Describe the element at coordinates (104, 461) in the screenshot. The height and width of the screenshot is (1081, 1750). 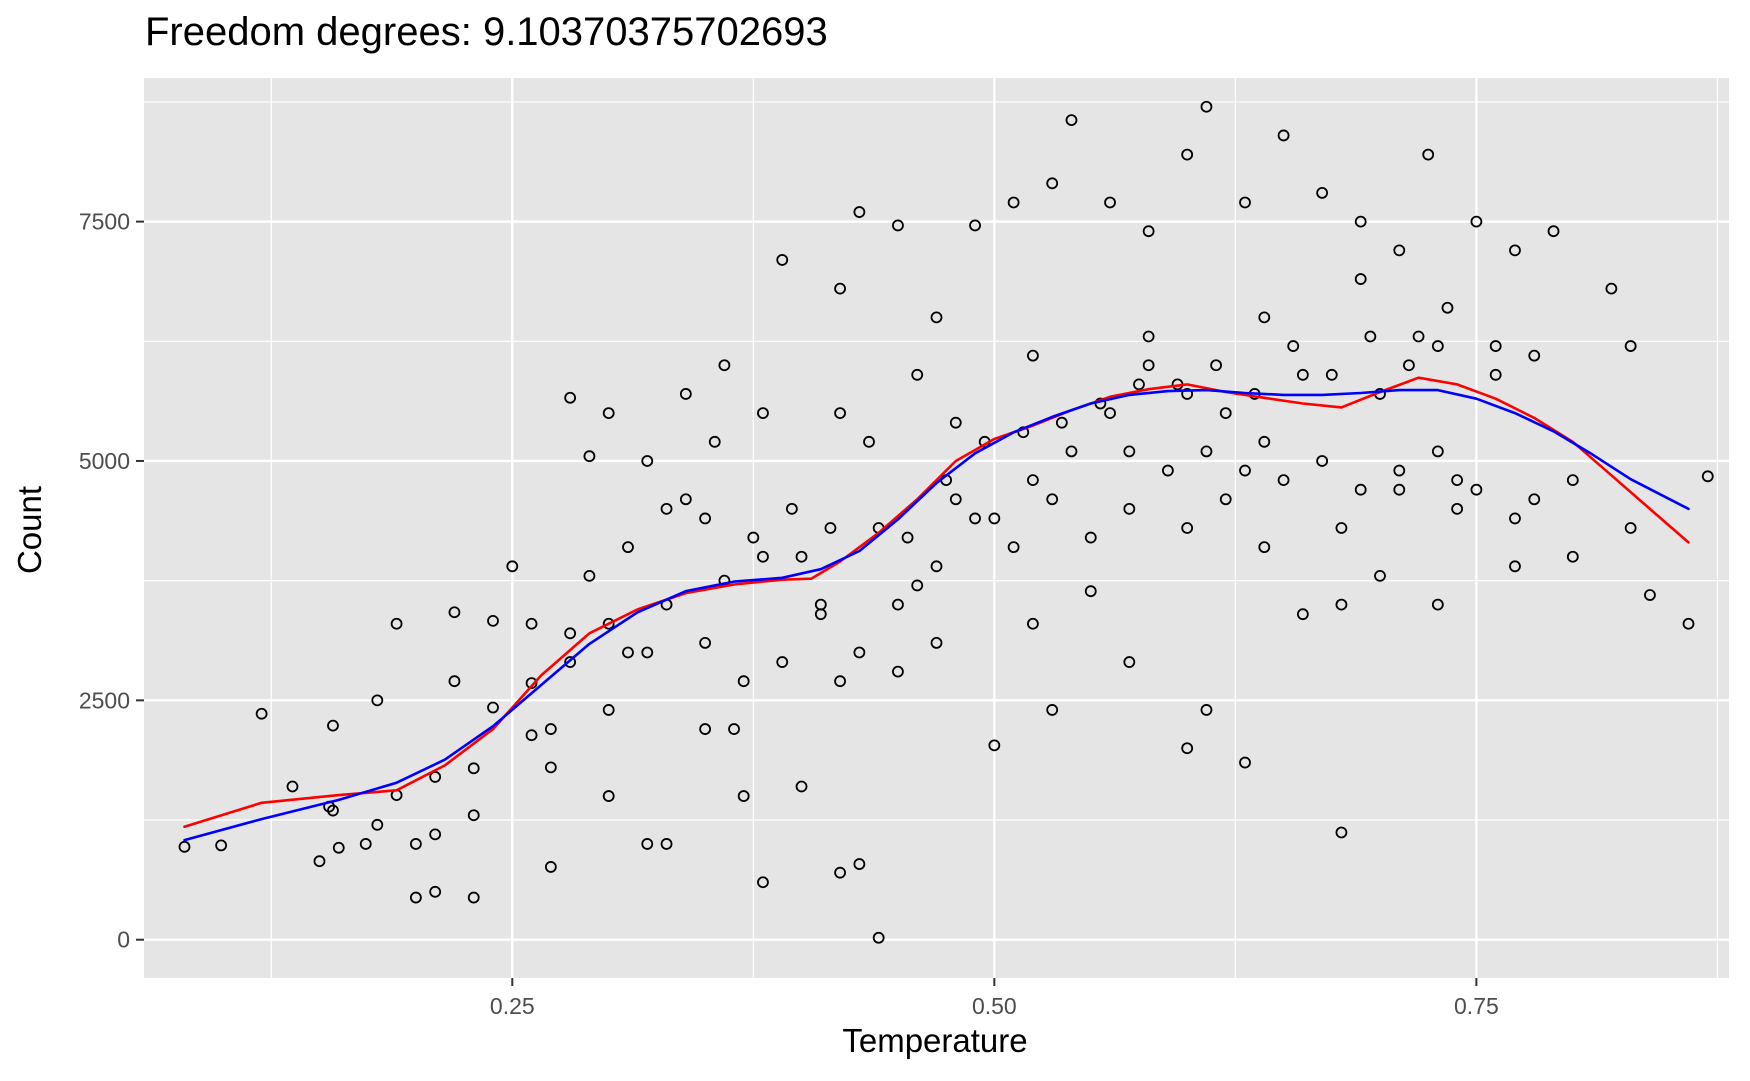
I see `y-tick-label: 5000` at that location.